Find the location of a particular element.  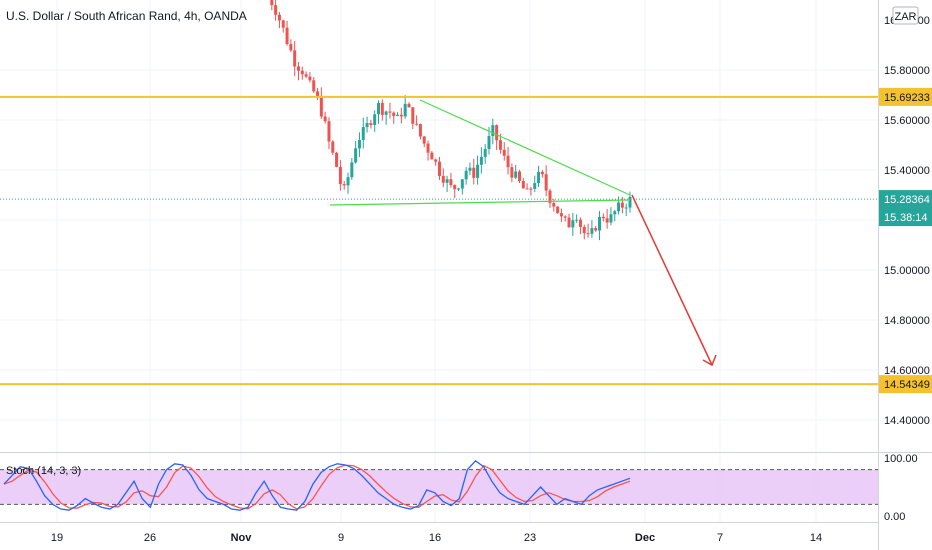

level-price-badge-label: 15.69233 is located at coordinates (907, 98).